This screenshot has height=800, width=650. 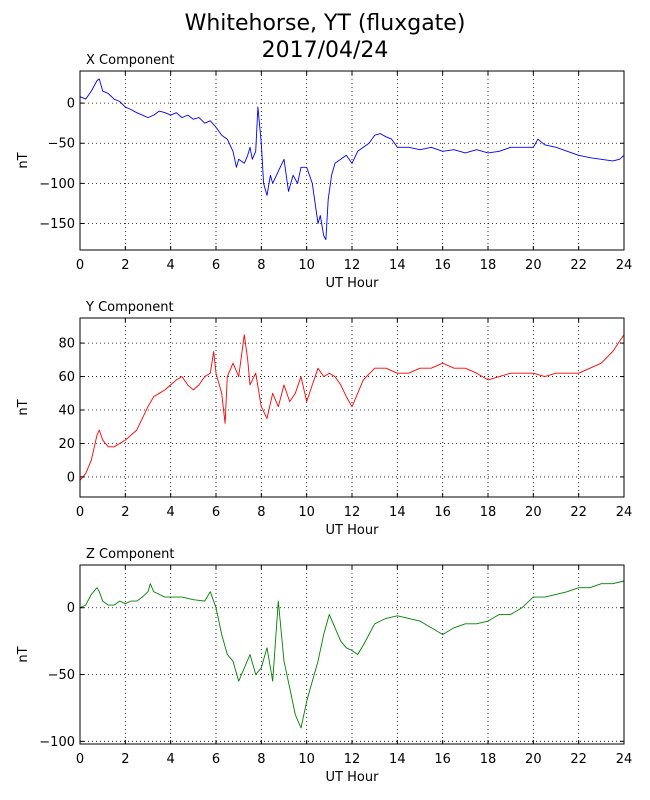 I want to click on y-component-y-tick-label: 20, so click(x=66, y=444).